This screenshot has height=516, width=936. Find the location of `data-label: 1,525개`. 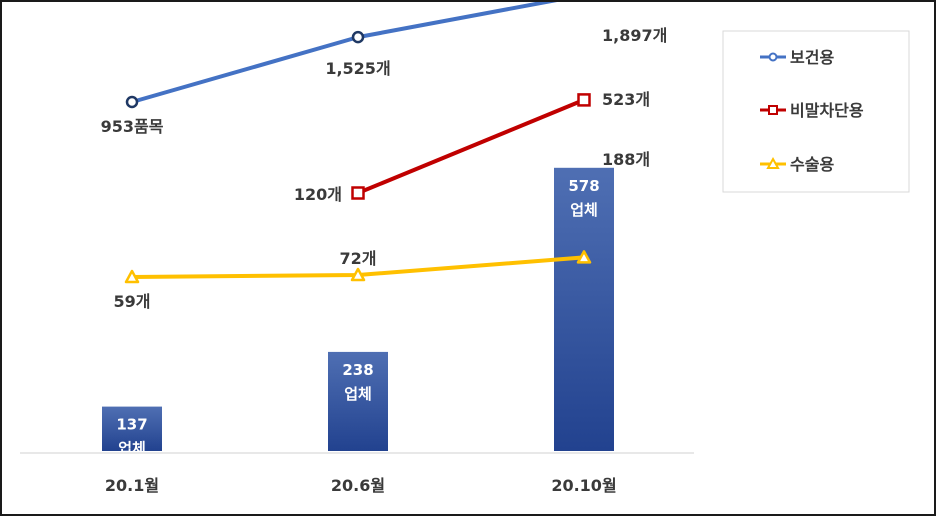

data-label: 1,525개 is located at coordinates (357, 68).